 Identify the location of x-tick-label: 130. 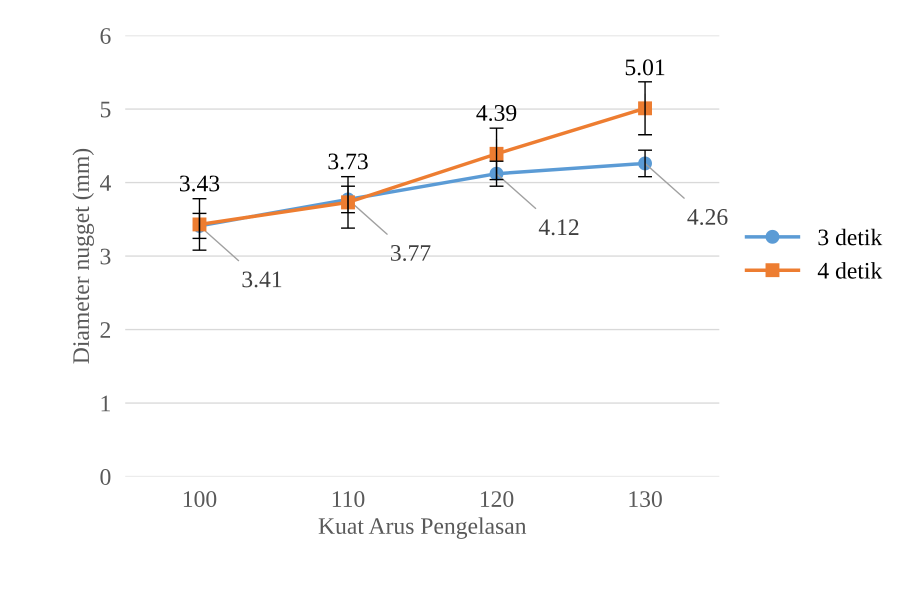
(645, 499).